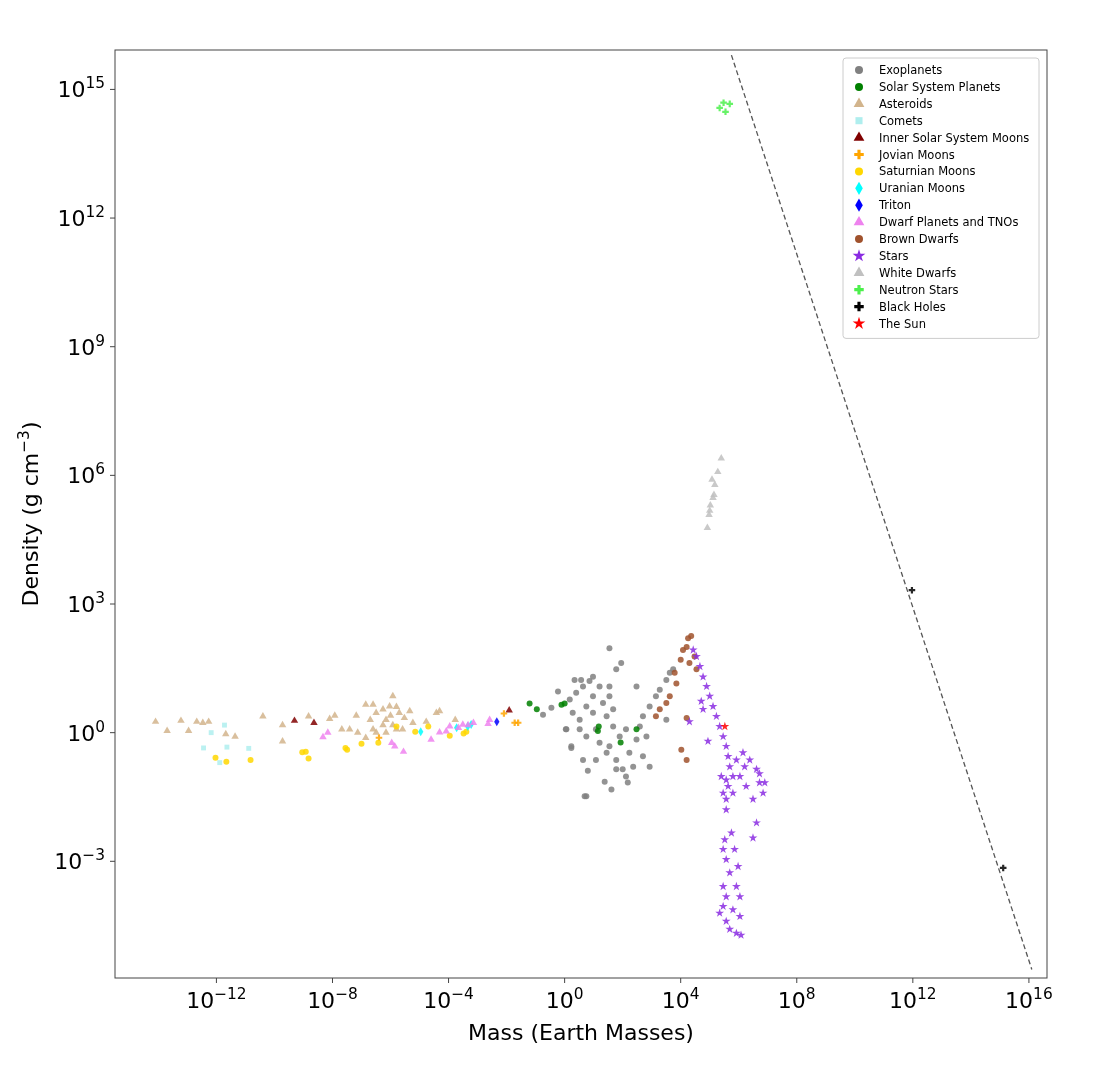  I want to click on legend-label: Neutron Stars, so click(919, 289).